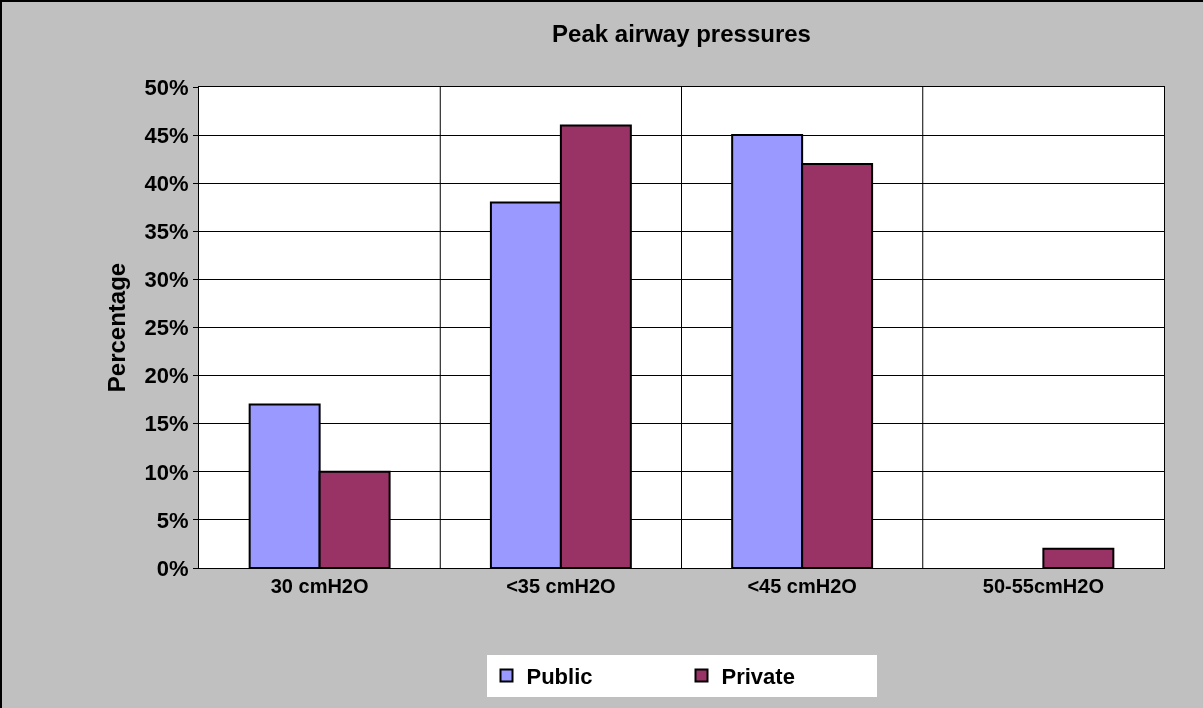  What do you see at coordinates (561, 586) in the screenshot?
I see `x-tick-label: <35 cmH2O` at bounding box center [561, 586].